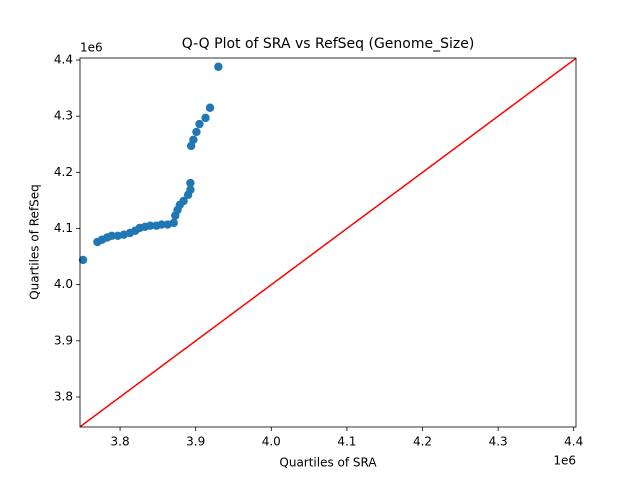 The height and width of the screenshot is (484, 640). I want to click on y-tick-label: 4.0, so click(63, 284).